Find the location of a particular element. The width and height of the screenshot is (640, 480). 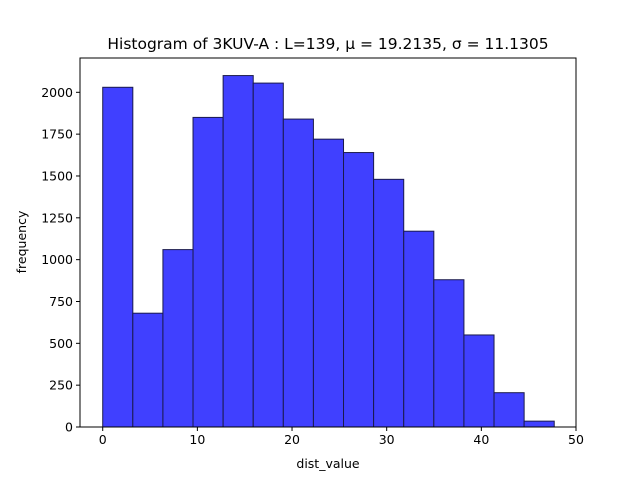

y-tick-label: 1000 is located at coordinates (57, 259).